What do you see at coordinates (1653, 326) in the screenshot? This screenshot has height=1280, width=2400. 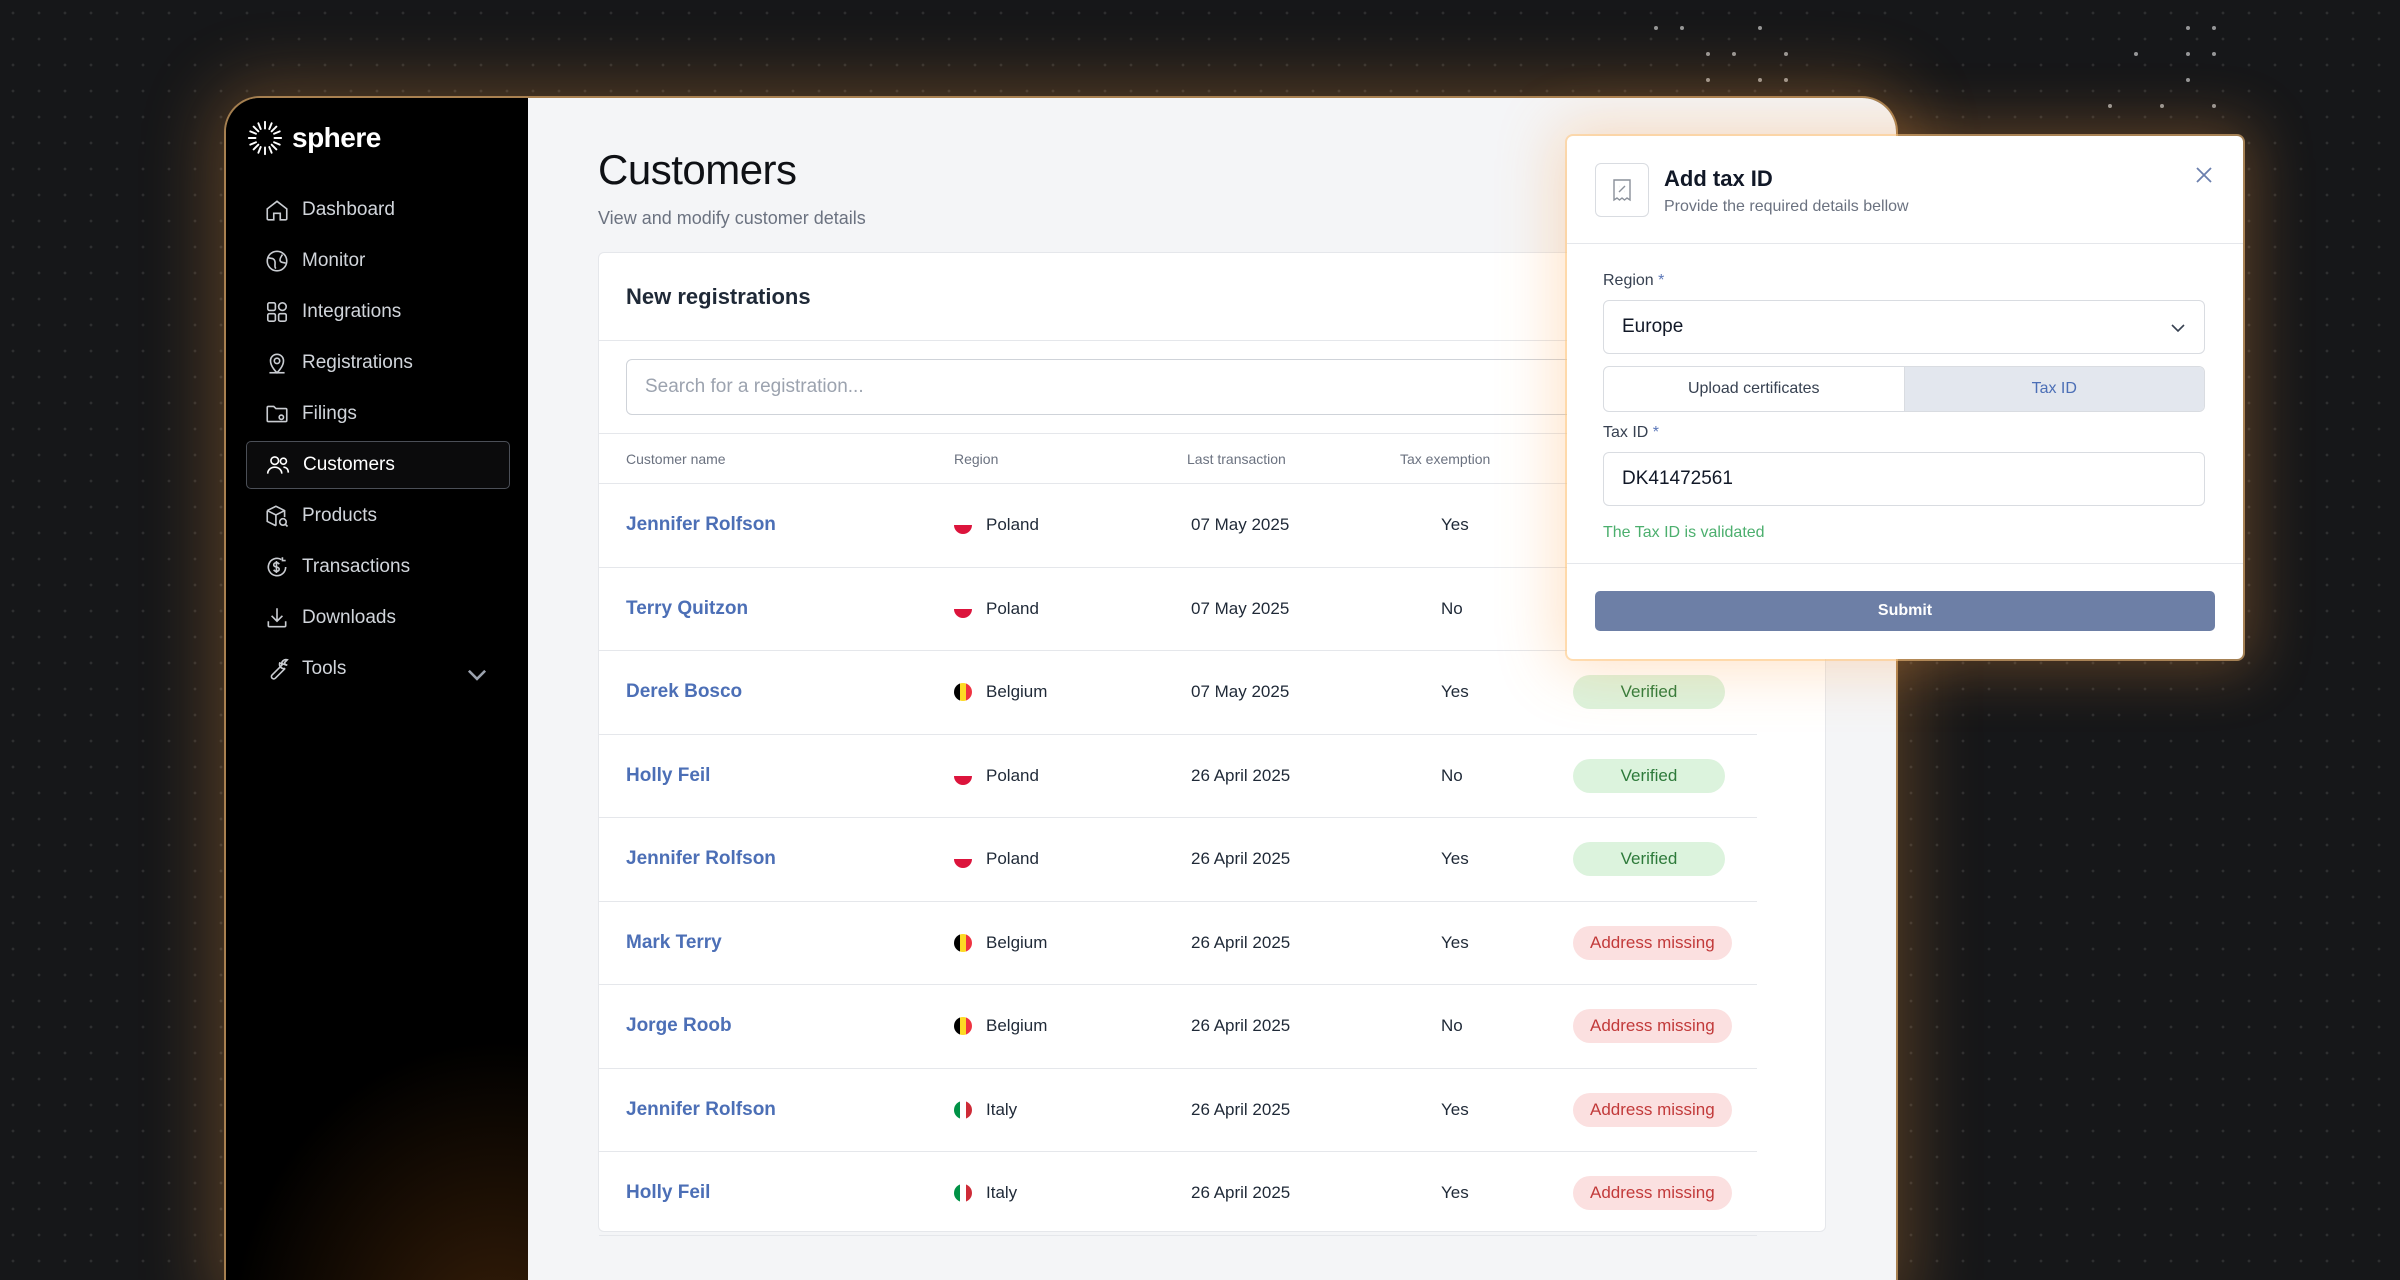 I see `region-select-value: Europe` at bounding box center [1653, 326].